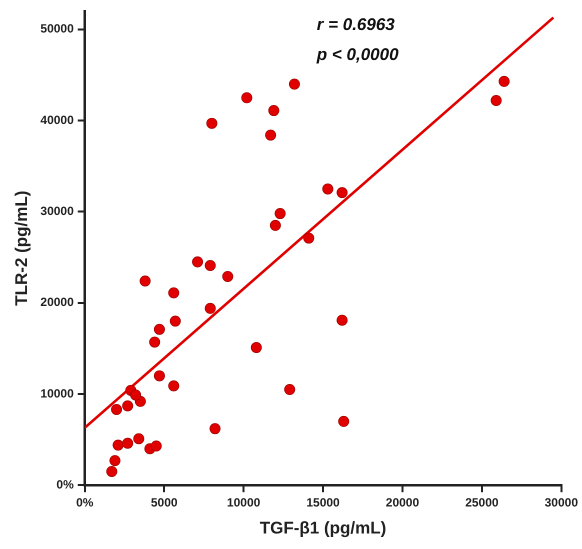  Describe the element at coordinates (65, 485) in the screenshot. I see `y-tick-label: 0%` at that location.